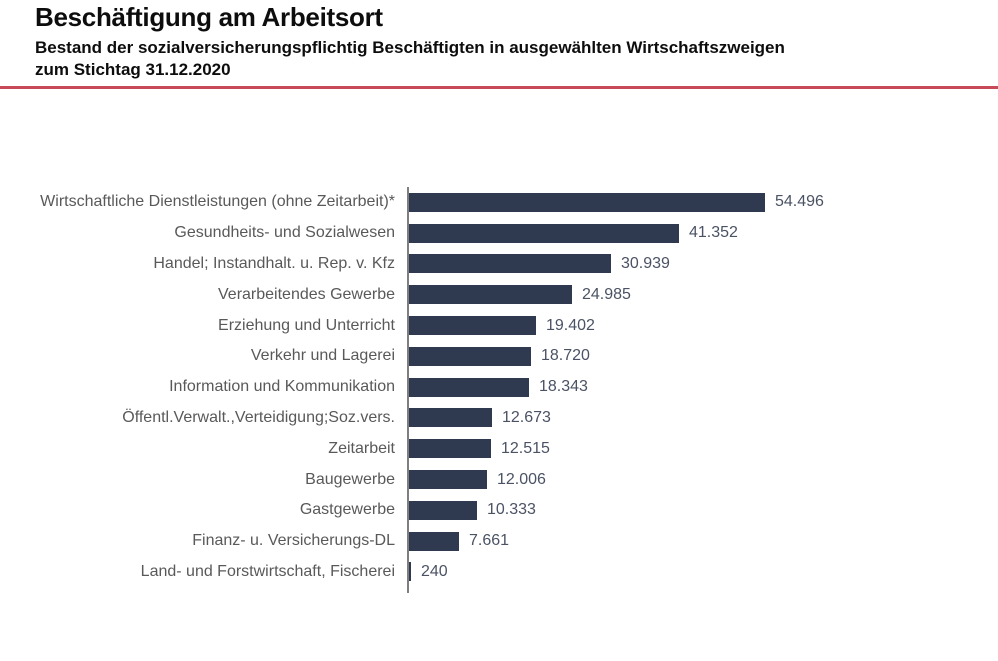  I want to click on plot-area: 54.496, so click(702, 202).